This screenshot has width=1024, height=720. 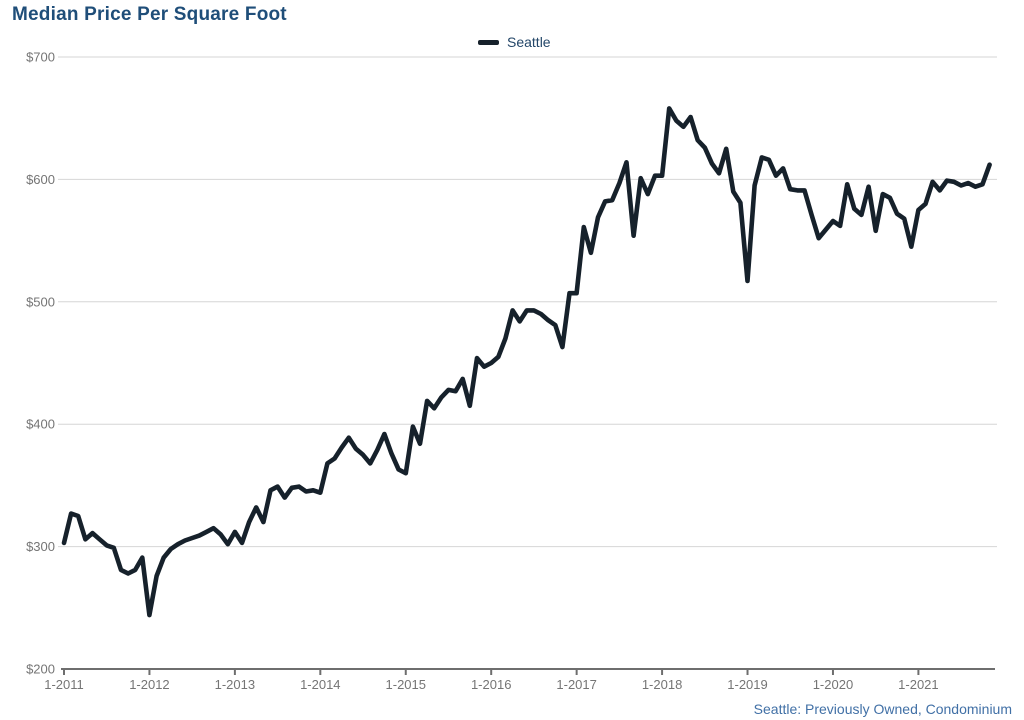 What do you see at coordinates (833, 684) in the screenshot?
I see `x-axis-tick-label: 1-2020` at bounding box center [833, 684].